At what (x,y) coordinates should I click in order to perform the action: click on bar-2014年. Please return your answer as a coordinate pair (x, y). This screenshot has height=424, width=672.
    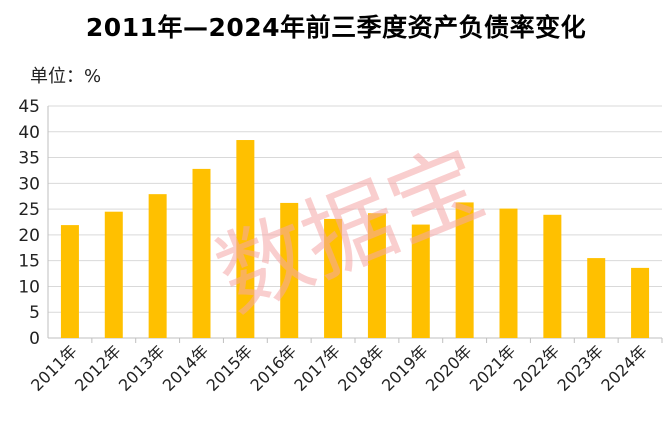
    Looking at the image, I should click on (201, 253).